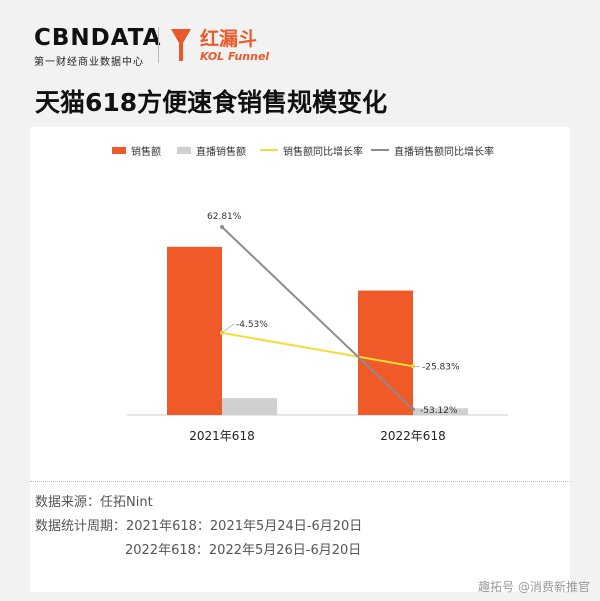  I want to click on period-note-2021: 数据统计周期：2021年618：2021年5月24日-6月20日, so click(199, 526).